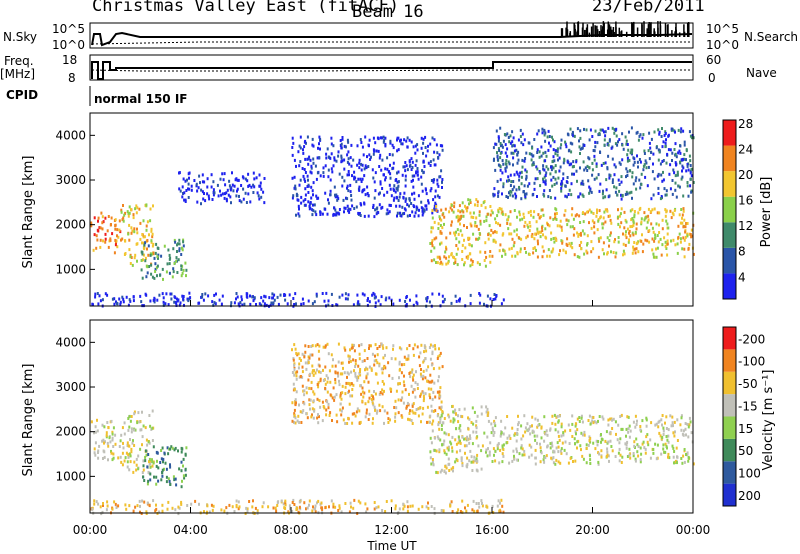  What do you see at coordinates (729, 405) in the screenshot?
I see `velocity-colorbar-segment` at bounding box center [729, 405].